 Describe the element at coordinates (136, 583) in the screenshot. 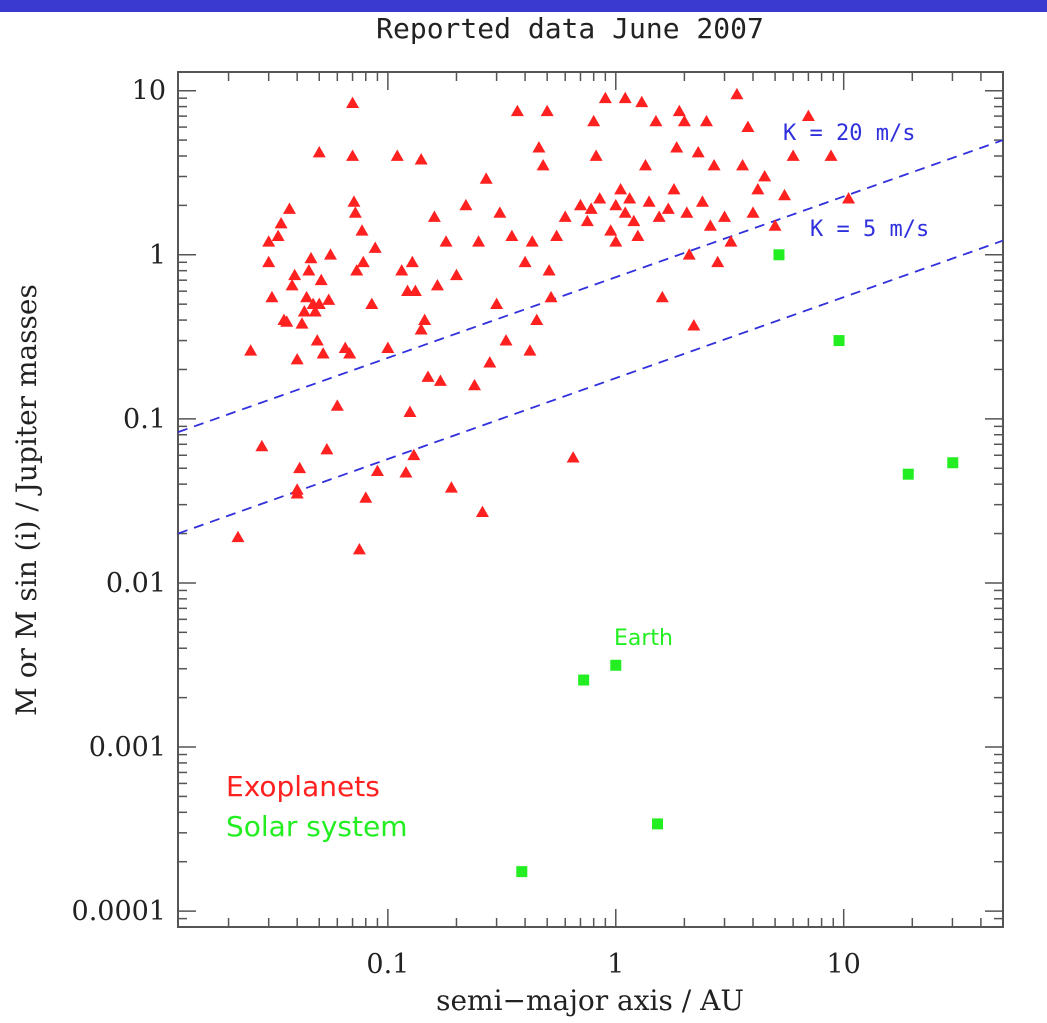

I see `y-tick-label: 0.01` at that location.